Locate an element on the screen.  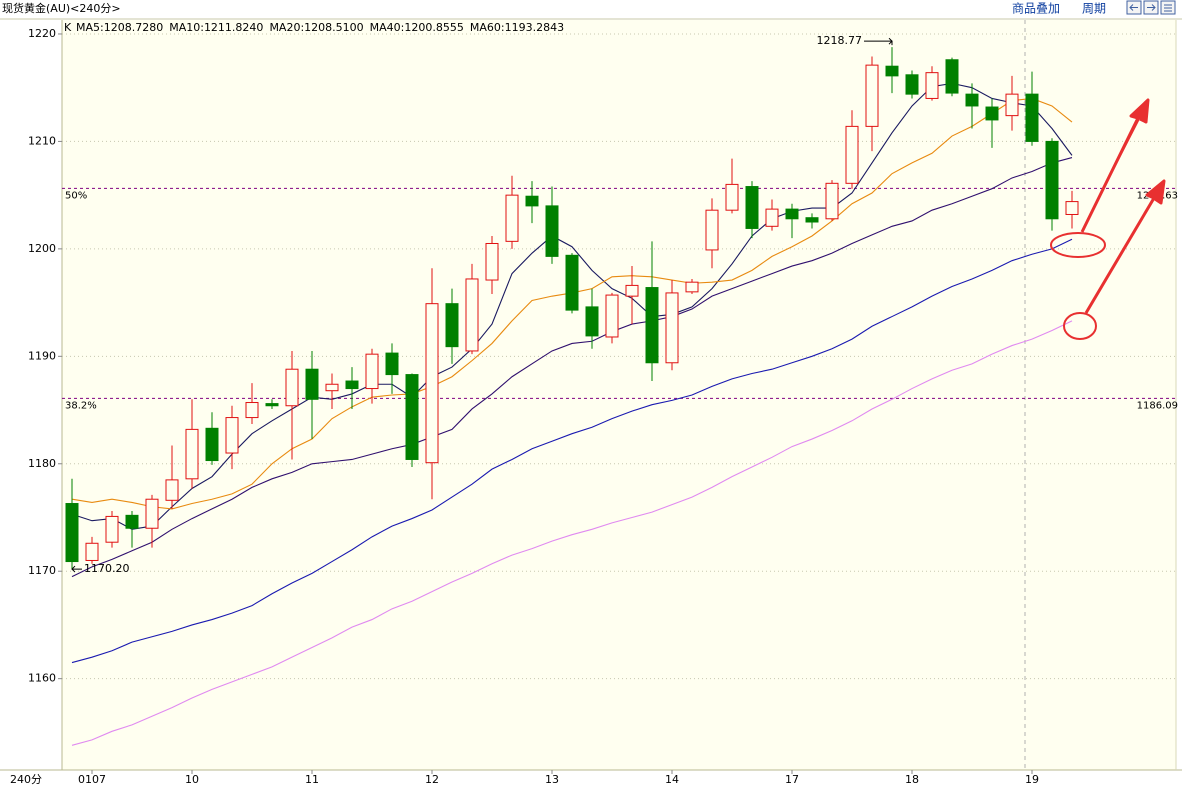
x-tick-label: 14 is located at coordinates (672, 779).